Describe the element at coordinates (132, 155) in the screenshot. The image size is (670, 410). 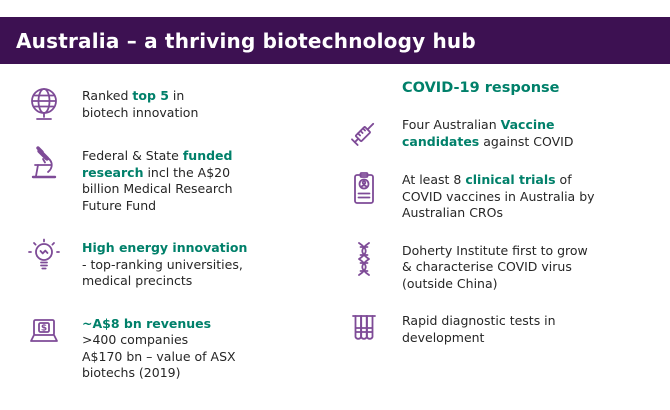
I see `text-prefix: Federal & State` at that location.